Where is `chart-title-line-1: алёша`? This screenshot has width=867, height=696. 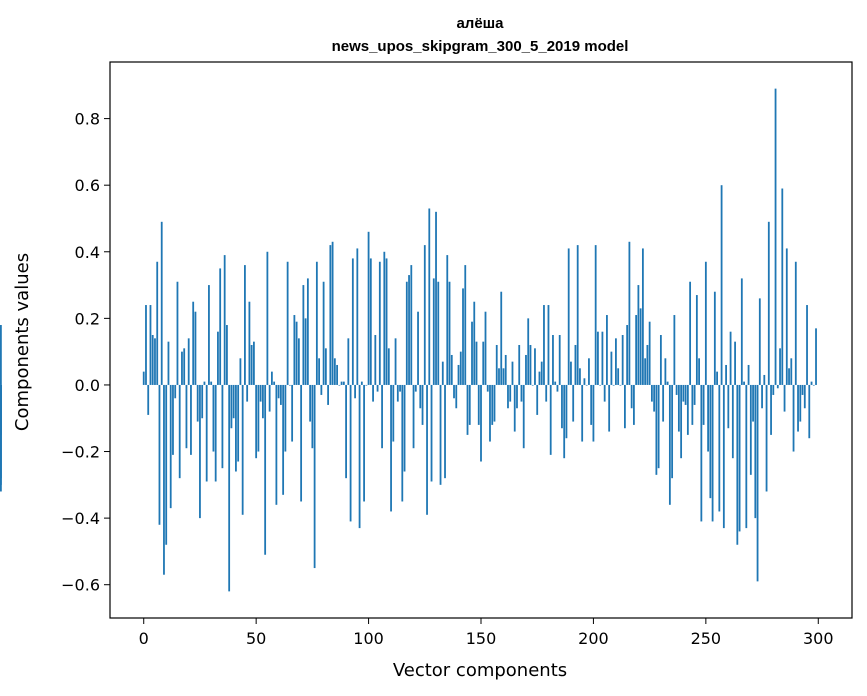
chart-title-line-1: алёша is located at coordinates (480, 23).